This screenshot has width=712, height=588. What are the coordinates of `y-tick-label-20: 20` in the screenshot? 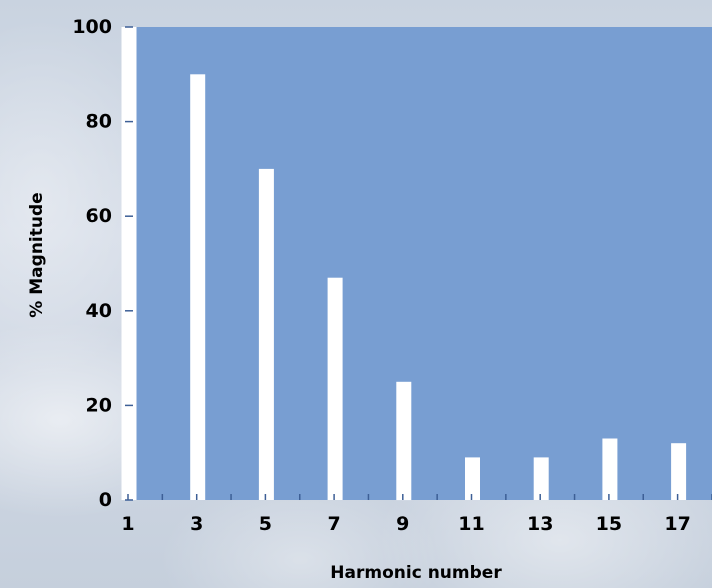 It's located at (99, 405).